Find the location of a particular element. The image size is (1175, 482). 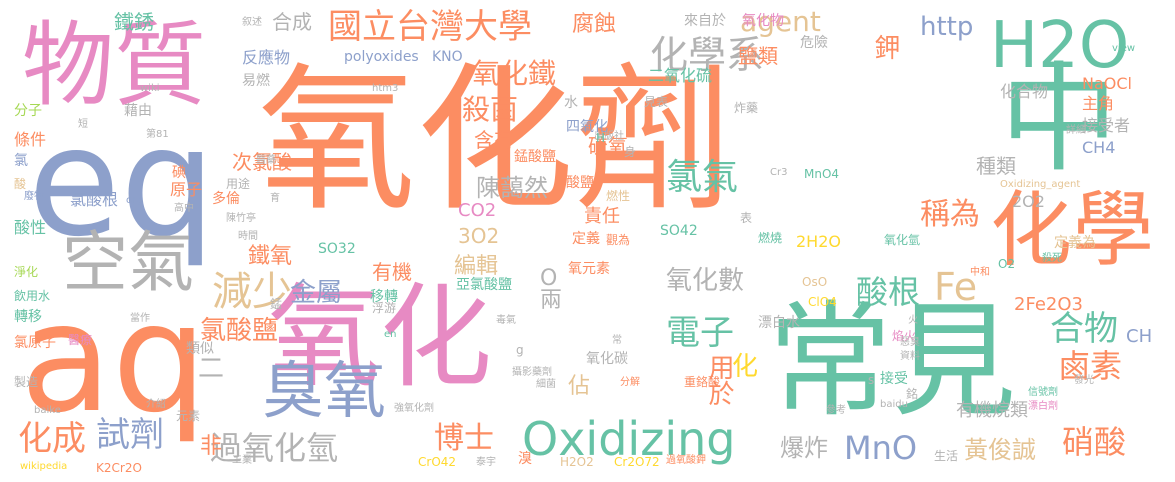

word-two: 二 is located at coordinates (211, 369).